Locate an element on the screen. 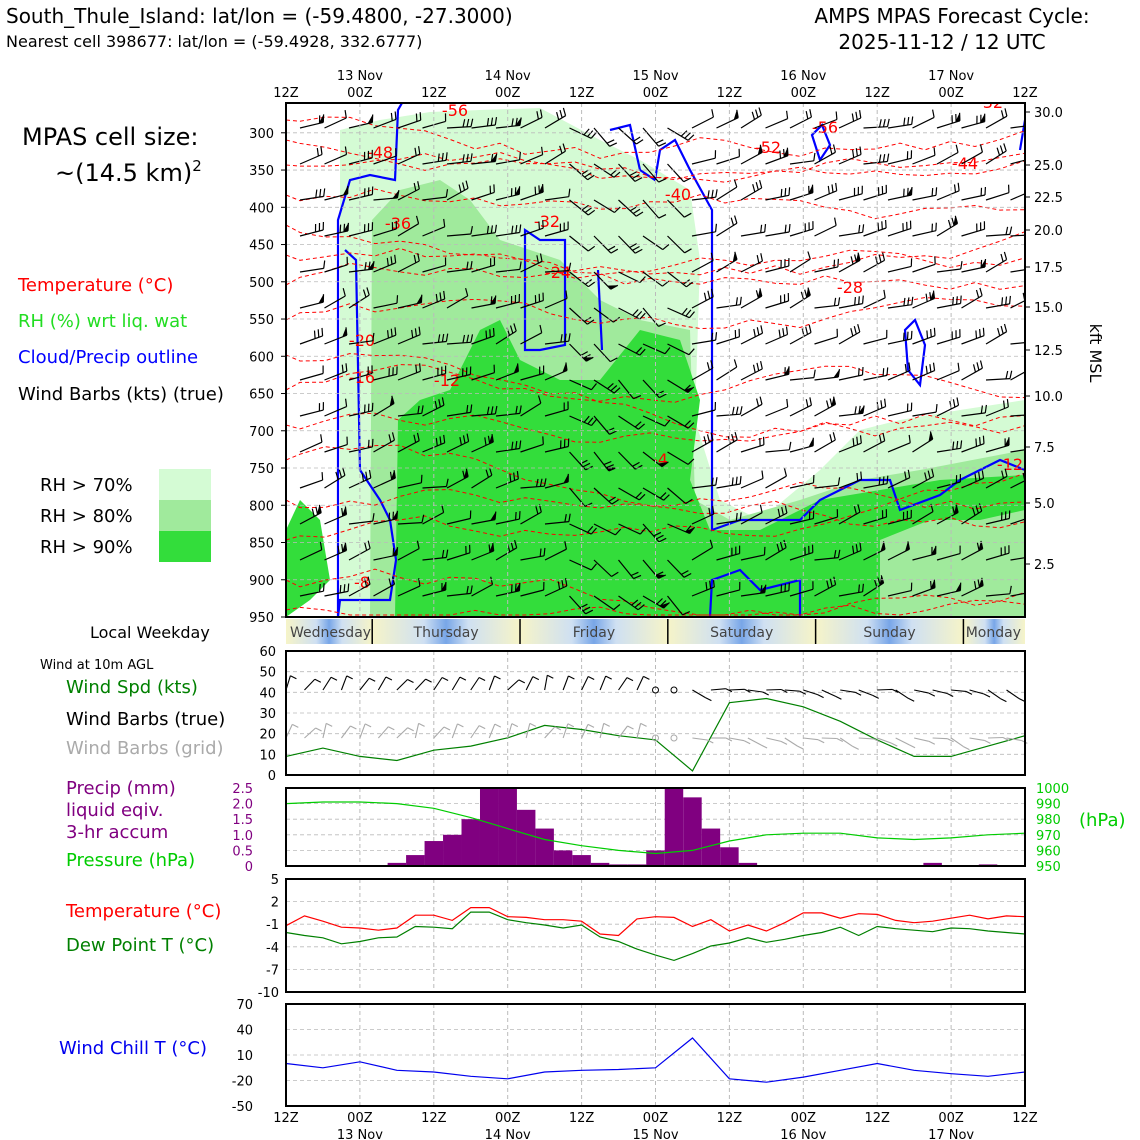  cloud-outline is located at coordinates (369, 360).